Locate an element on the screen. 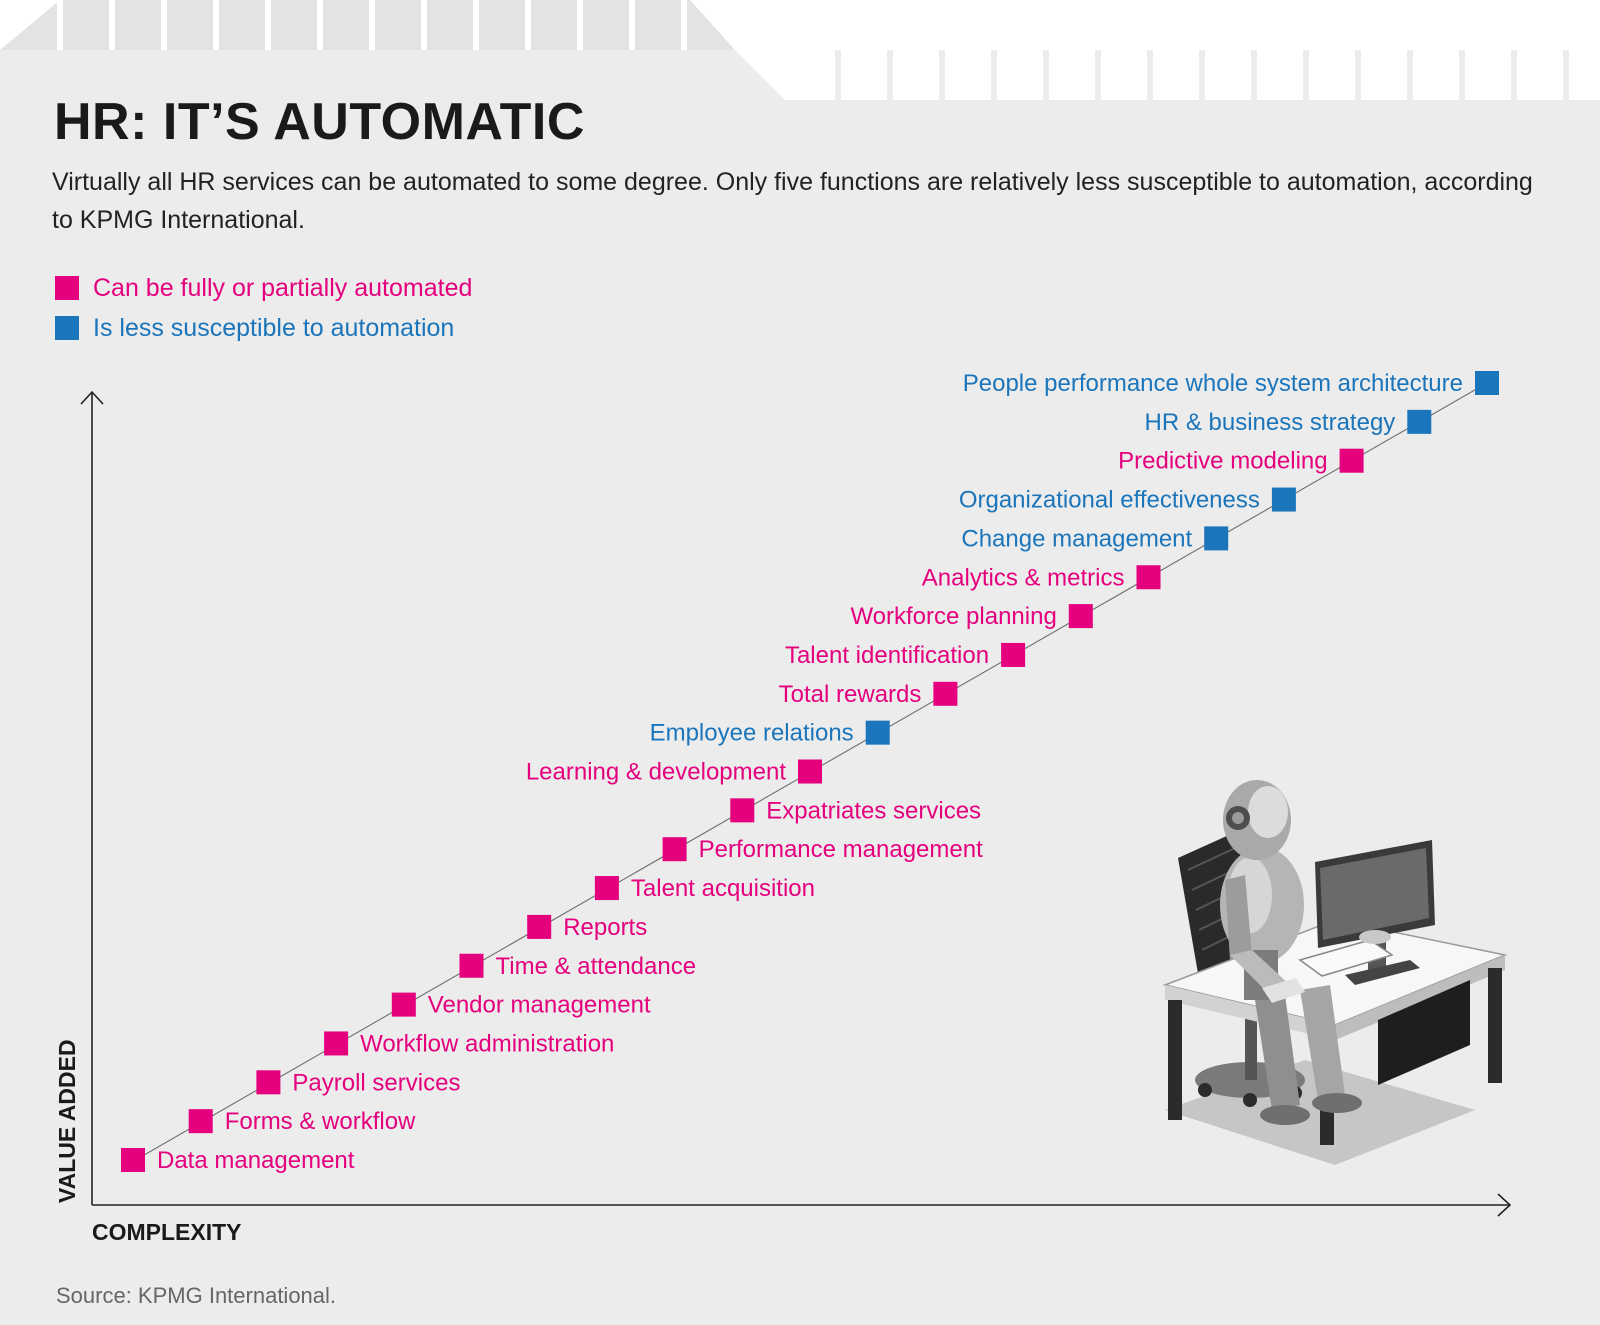 The width and height of the screenshot is (1600, 1325). point-label-employee-relations: Employee relations is located at coordinates (752, 733).